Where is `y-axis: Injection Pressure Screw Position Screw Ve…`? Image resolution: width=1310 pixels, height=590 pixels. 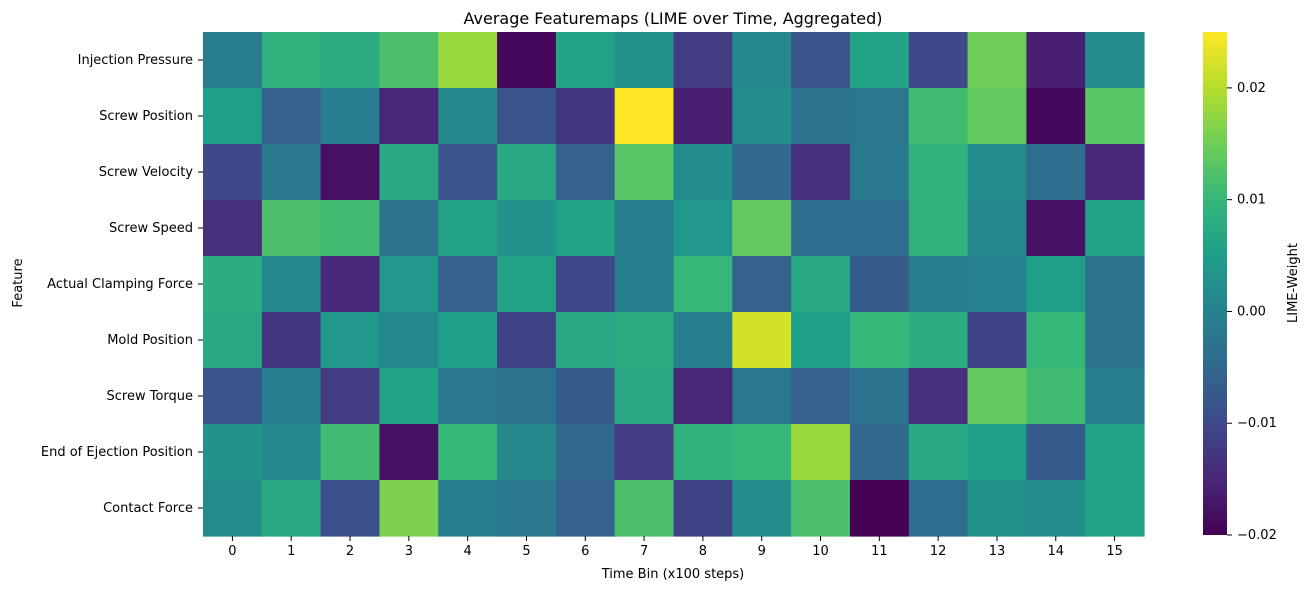 y-axis: Injection Pressure Screw Position Screw Ve… is located at coordinates (122, 284).